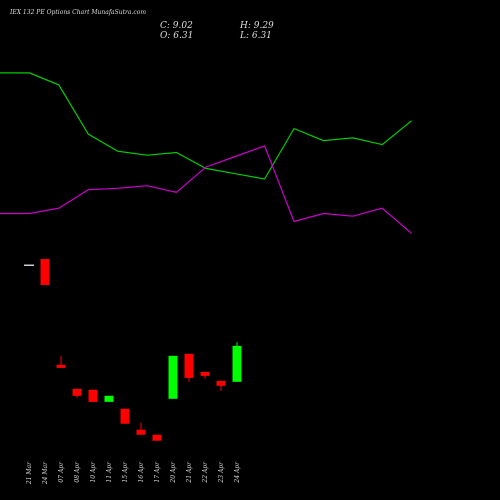  I want to click on ohlc-low: L: 6.31, so click(255, 36).